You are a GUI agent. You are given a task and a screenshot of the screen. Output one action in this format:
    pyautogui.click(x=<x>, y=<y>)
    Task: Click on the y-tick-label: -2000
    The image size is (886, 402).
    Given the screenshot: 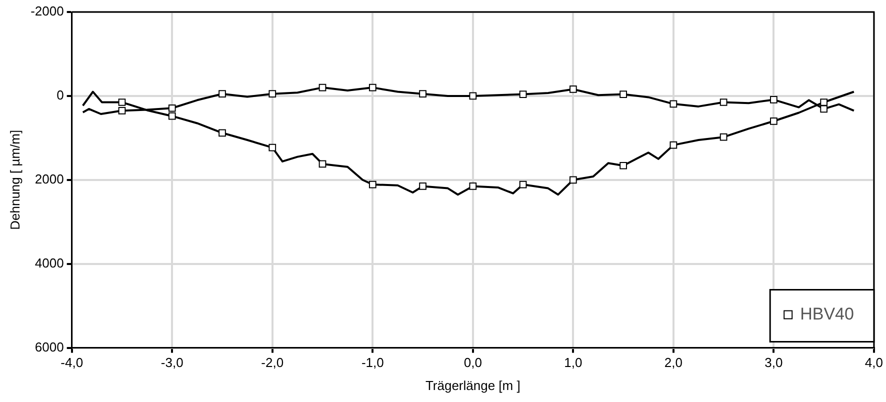 What is the action you would take?
    pyautogui.click(x=47, y=11)
    